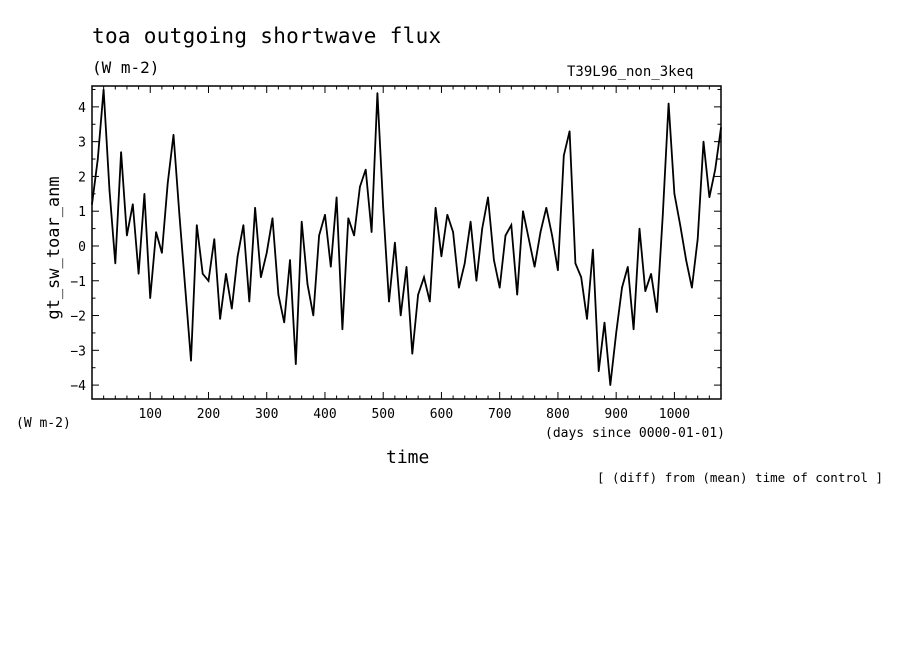  What do you see at coordinates (43, 423) in the screenshot?
I see `y-axis-units: (W m-2)` at bounding box center [43, 423].